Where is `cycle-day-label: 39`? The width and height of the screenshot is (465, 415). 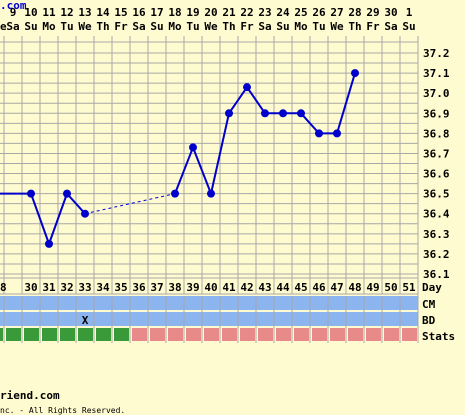 cycle-day-label: 39 is located at coordinates (192, 287).